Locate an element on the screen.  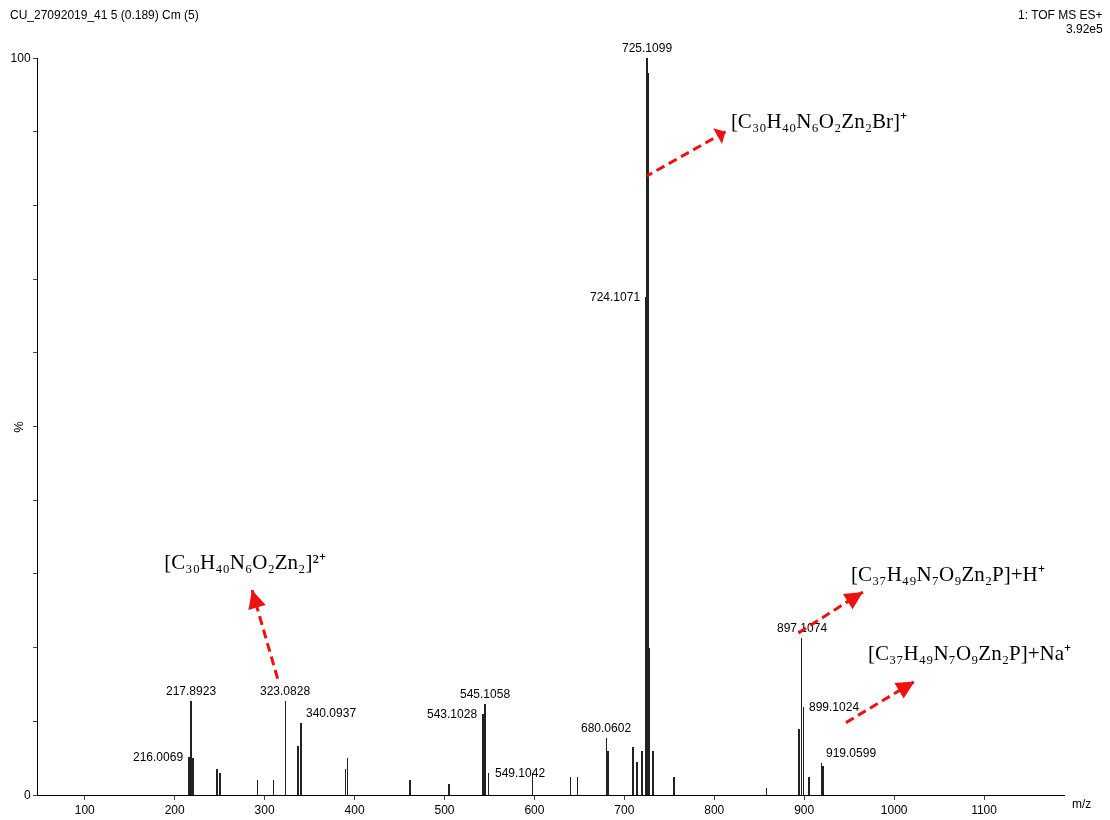
annotation: [C₃₀H₄₀N₆O₂Zn₂Br]⁺ is located at coordinates (818, 120).